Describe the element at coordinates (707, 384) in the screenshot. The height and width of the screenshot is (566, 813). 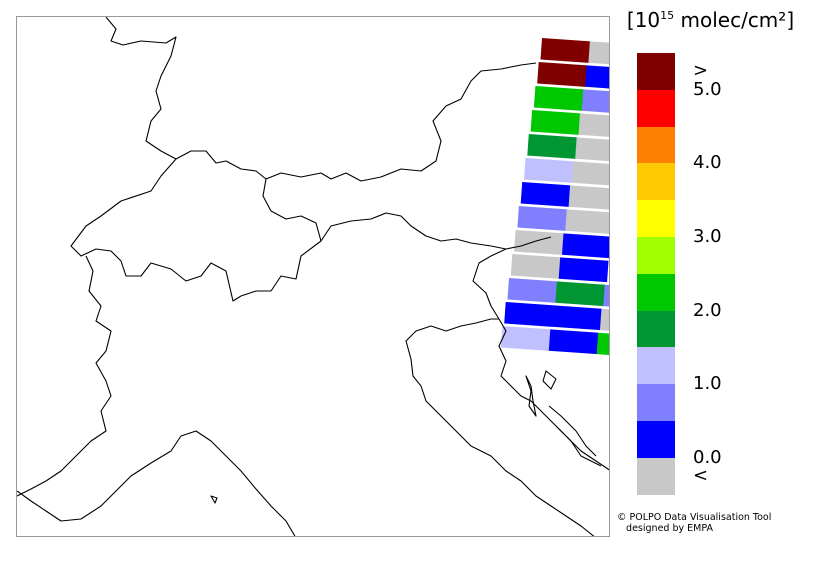
I see `legend-label: 1.0` at that location.